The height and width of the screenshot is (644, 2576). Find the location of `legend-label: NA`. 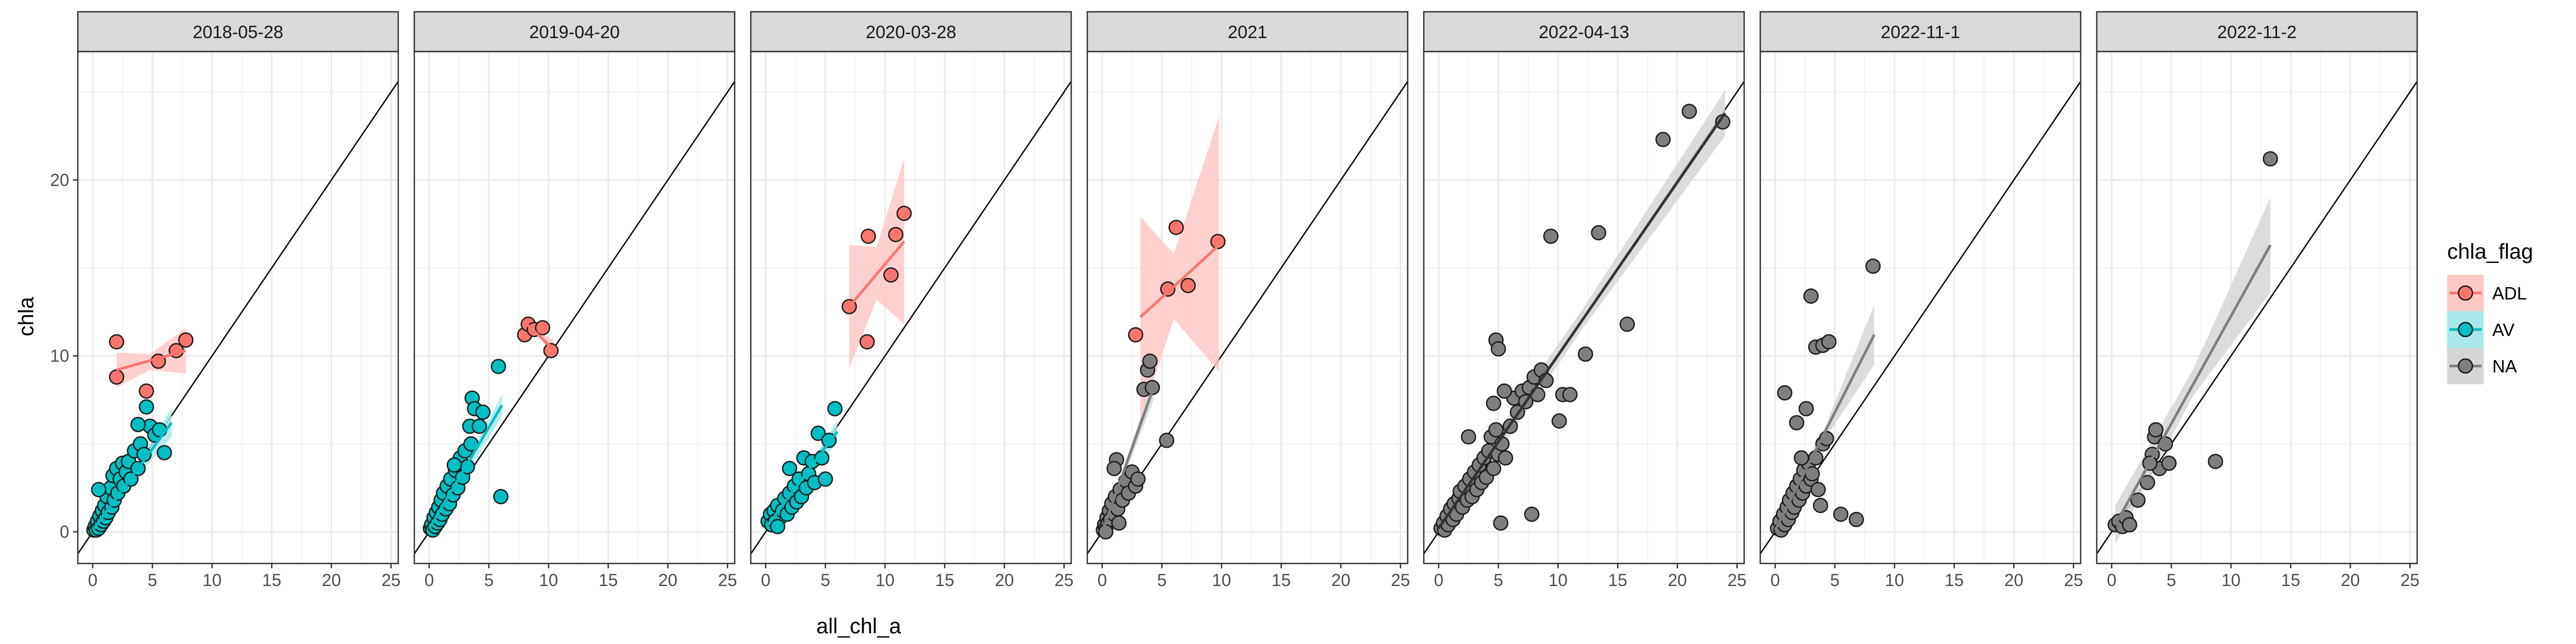

legend-label: NA is located at coordinates (2504, 366).